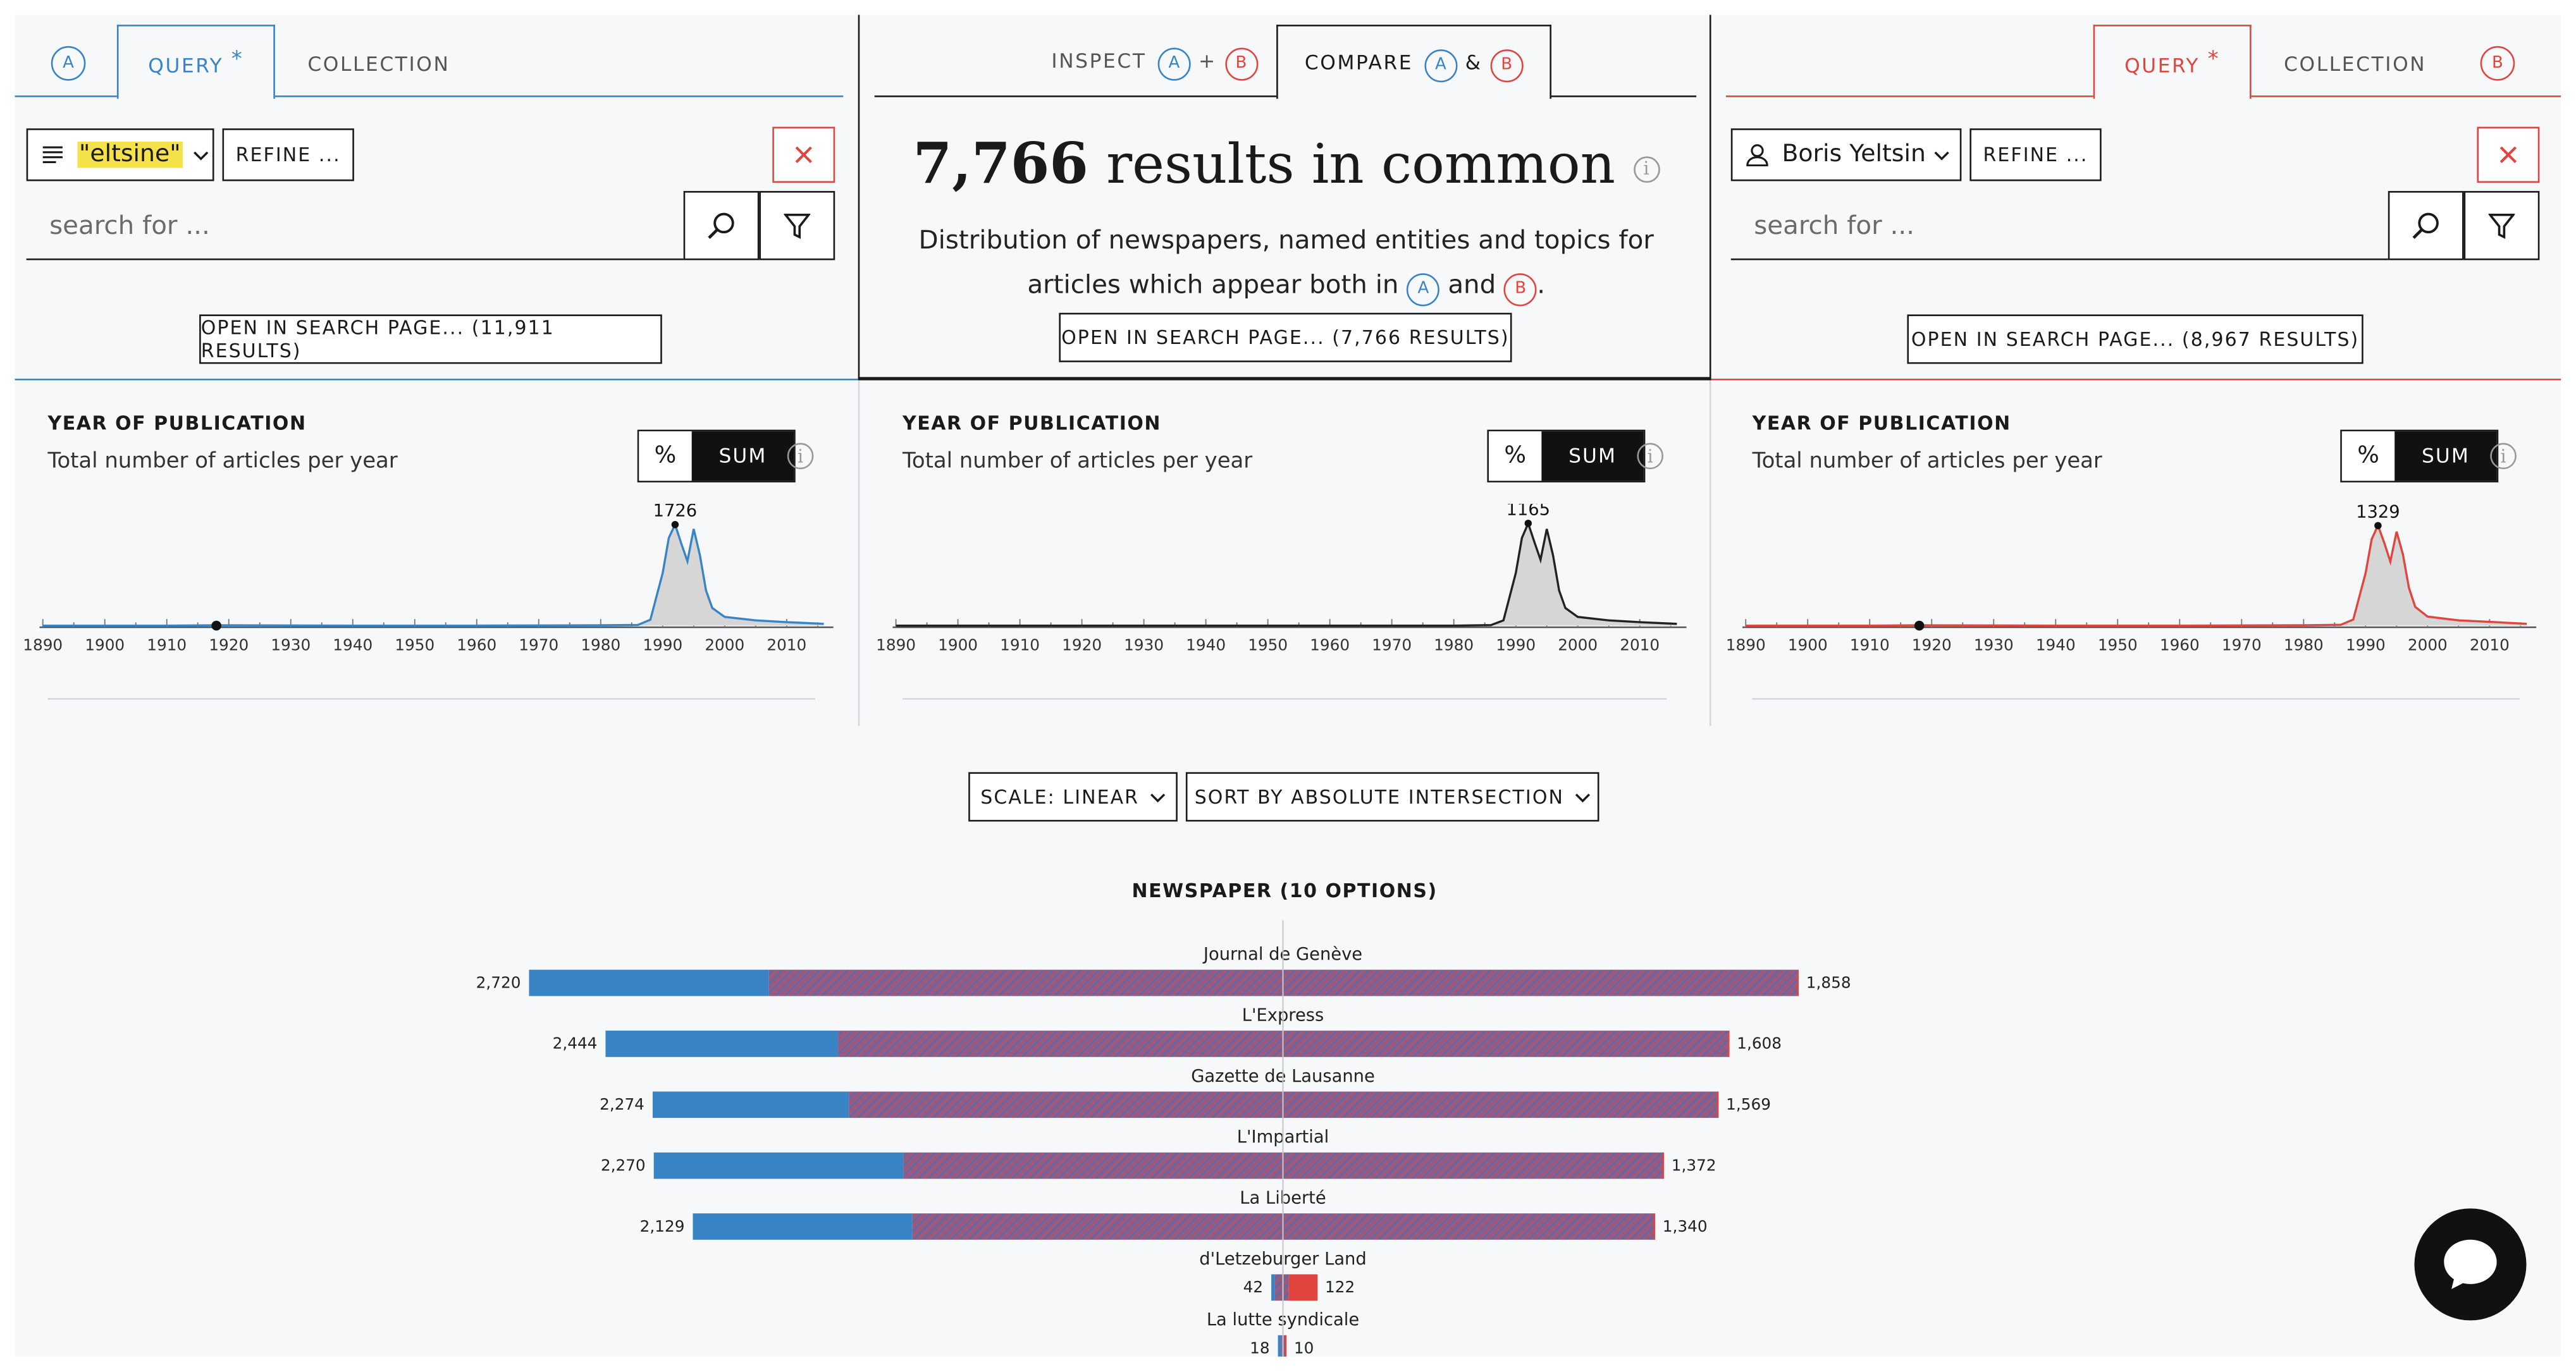  I want to click on tab-compare-label: COMPARE, so click(1359, 63).